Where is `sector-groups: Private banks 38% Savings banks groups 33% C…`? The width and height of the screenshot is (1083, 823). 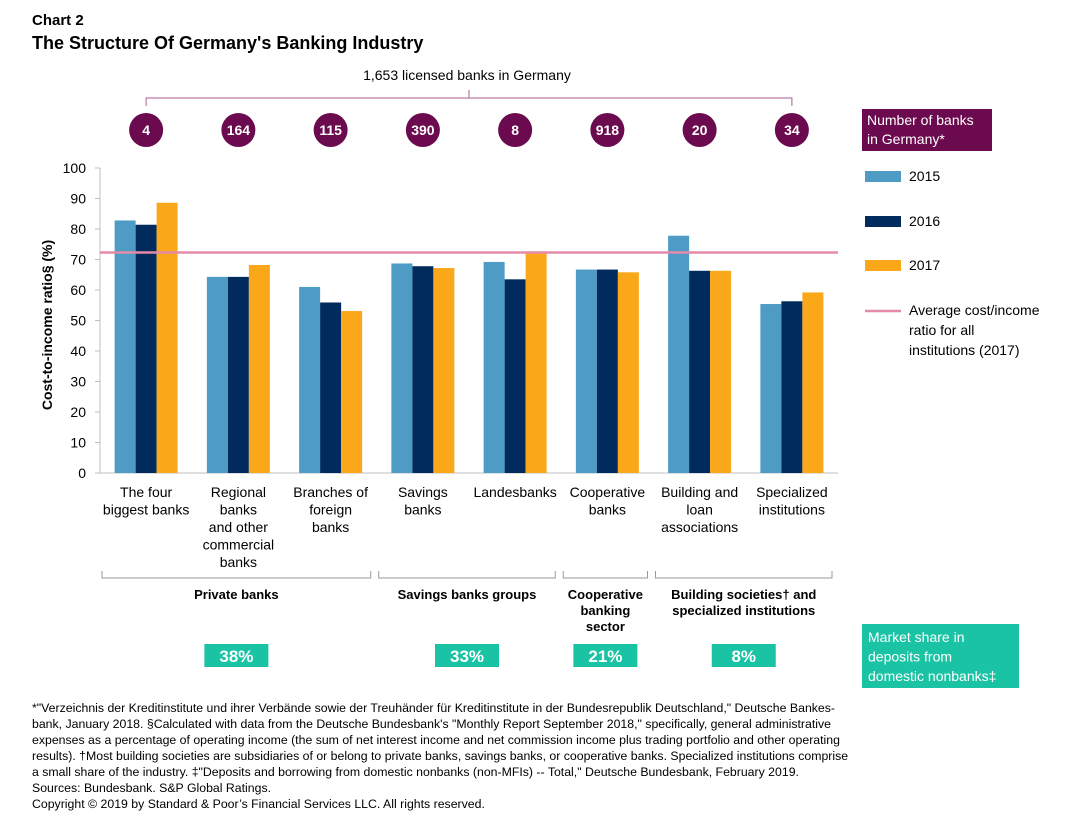
sector-groups: Private banks 38% Savings banks groups 33% C… is located at coordinates (560, 629).